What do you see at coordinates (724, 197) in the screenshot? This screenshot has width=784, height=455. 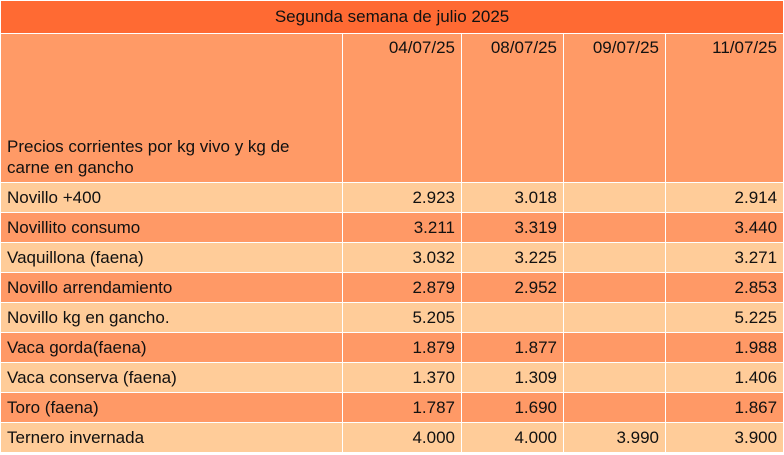 I see `price-cell: 2.914` at bounding box center [724, 197].